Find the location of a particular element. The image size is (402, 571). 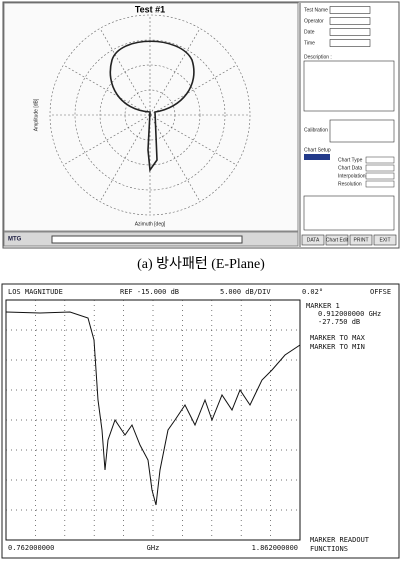

calibration-box is located at coordinates (362, 131).